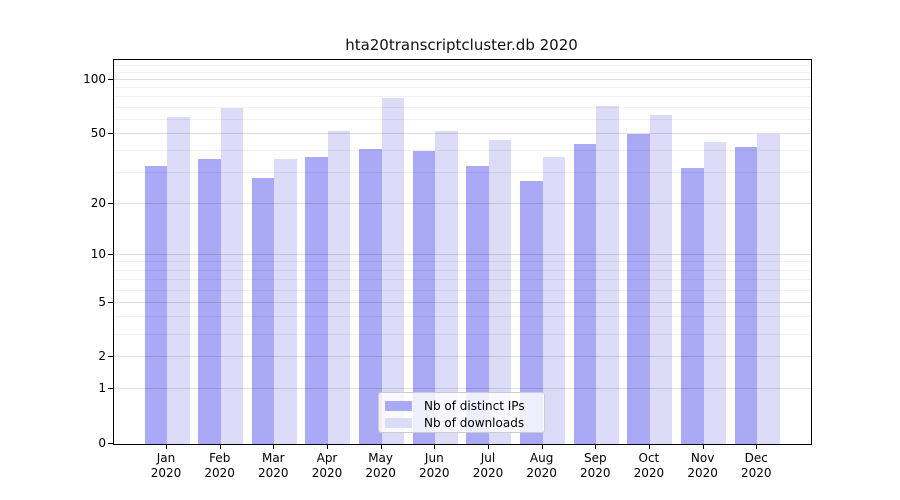 The height and width of the screenshot is (500, 900). I want to click on x-tick-label-feb: Feb 2020, so click(219, 465).